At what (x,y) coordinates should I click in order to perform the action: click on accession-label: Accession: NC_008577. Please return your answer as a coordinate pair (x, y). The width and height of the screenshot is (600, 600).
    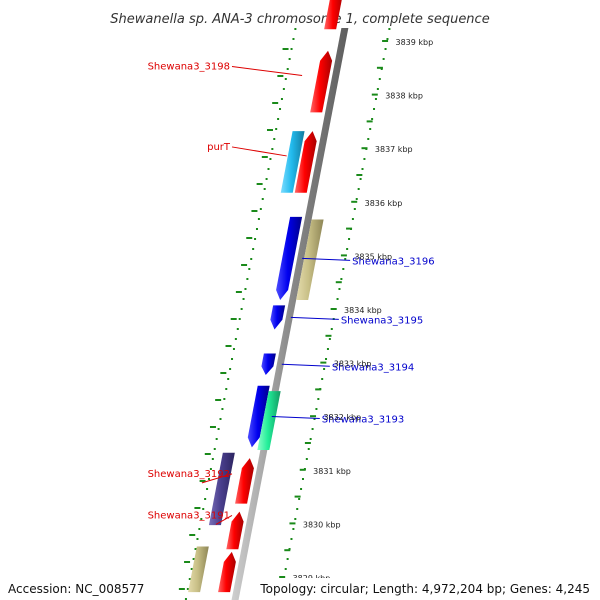
    Looking at the image, I should click on (76, 589).